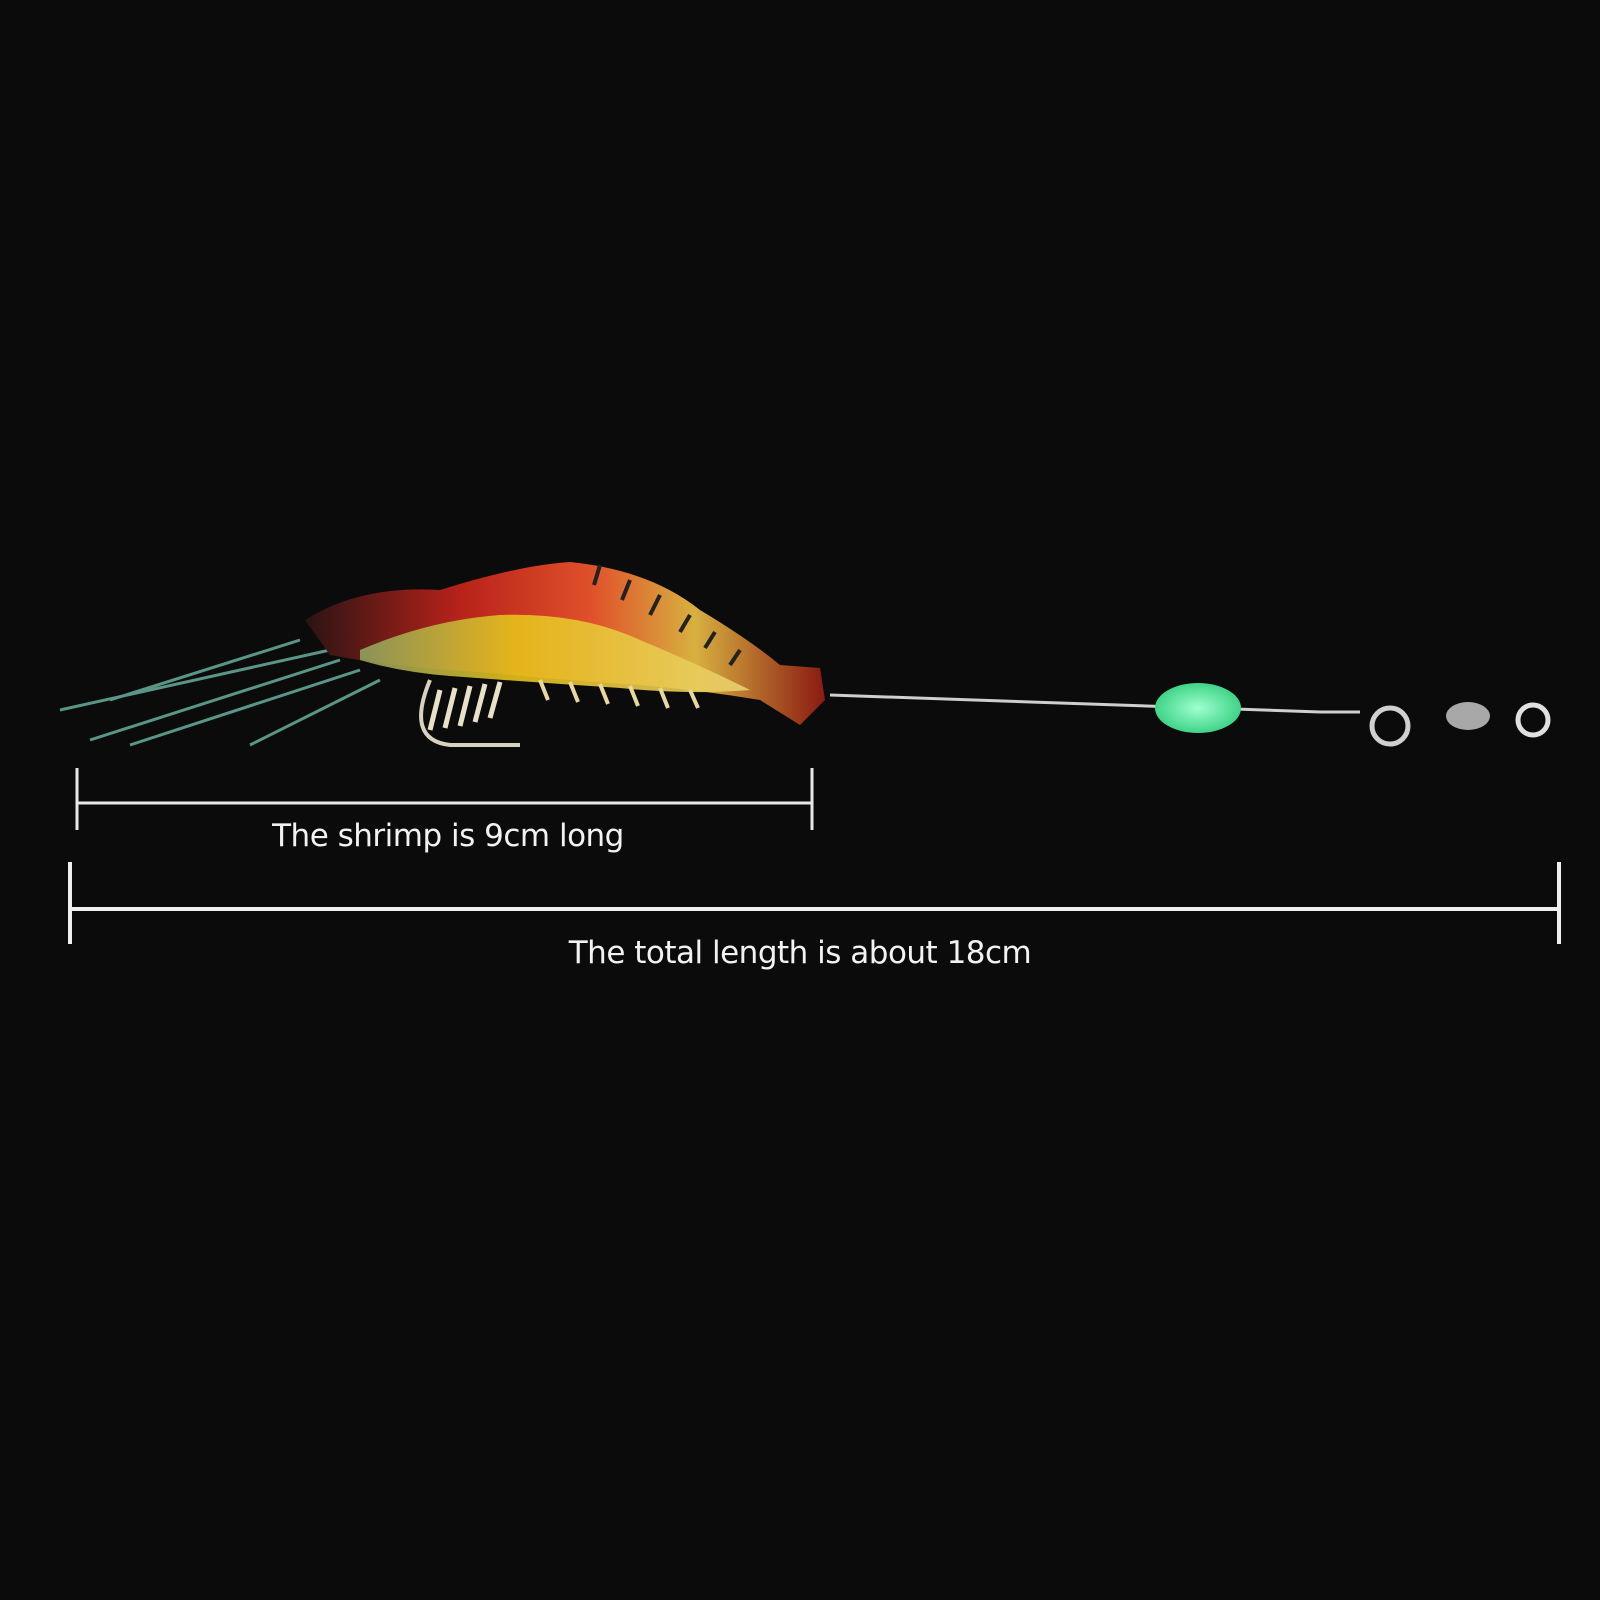 The width and height of the screenshot is (1600, 1600). Describe the element at coordinates (448, 836) in the screenshot. I see `shrimp-length-label: The shrimp is 9cm long` at that location.